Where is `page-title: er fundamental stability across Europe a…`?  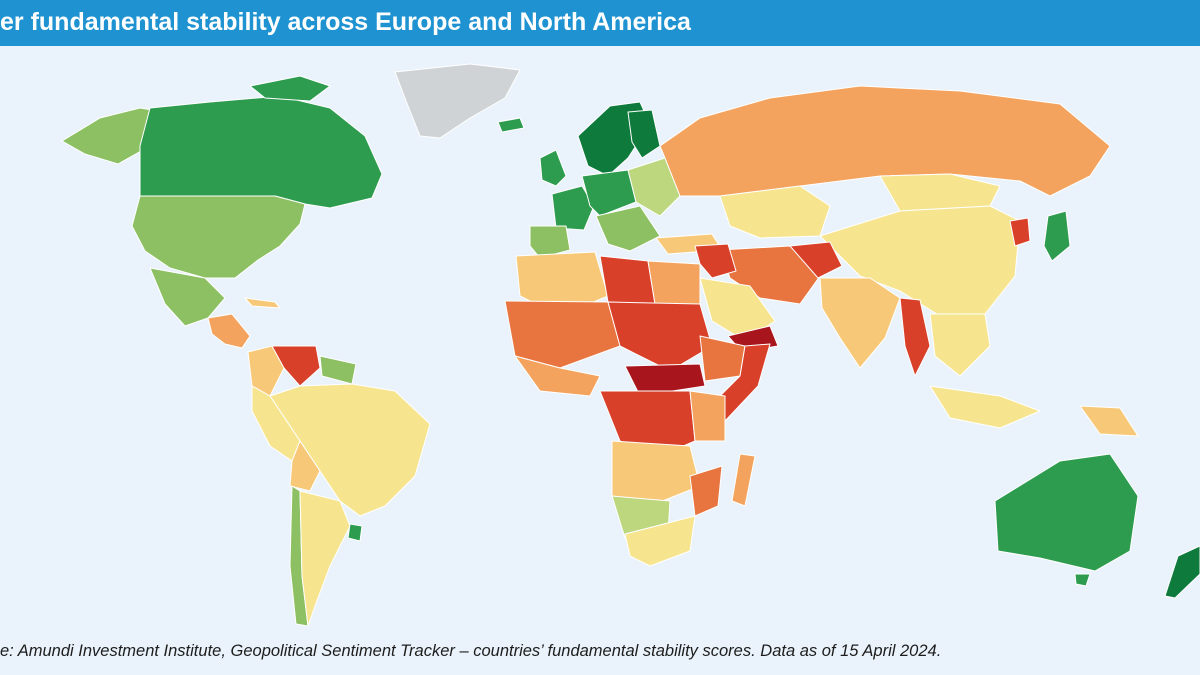 page-title: er fundamental stability across Europe a… is located at coordinates (345, 22).